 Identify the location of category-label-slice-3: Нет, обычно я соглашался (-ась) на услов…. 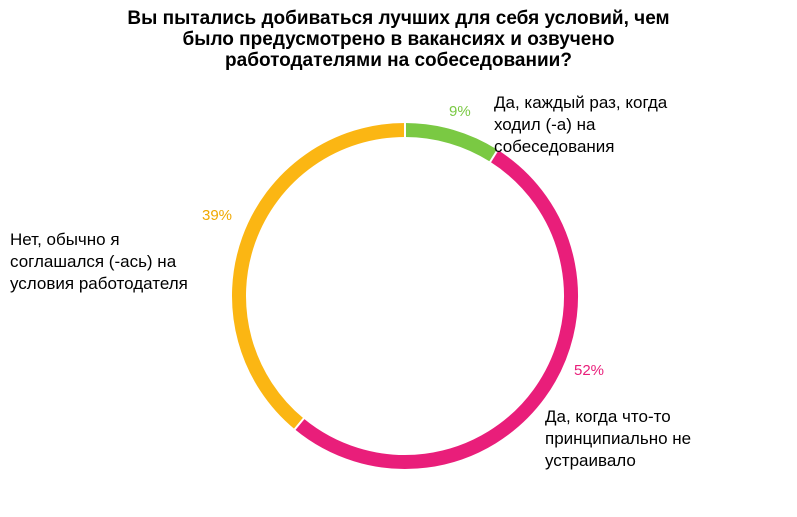
(99, 262).